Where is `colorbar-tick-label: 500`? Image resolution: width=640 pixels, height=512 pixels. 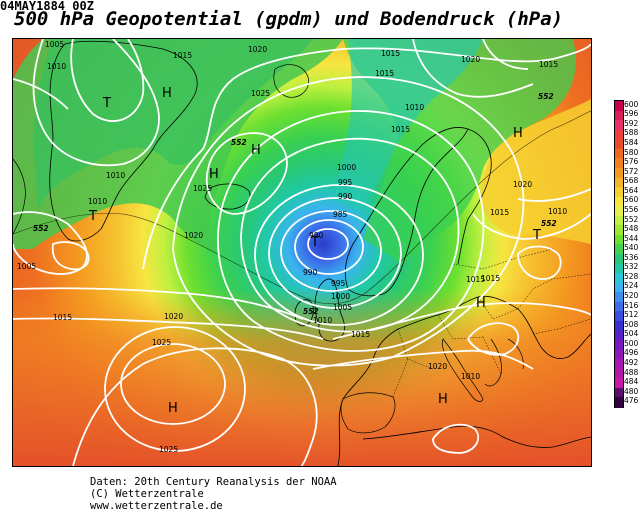 colorbar-tick-label: 500 is located at coordinates (631, 343).